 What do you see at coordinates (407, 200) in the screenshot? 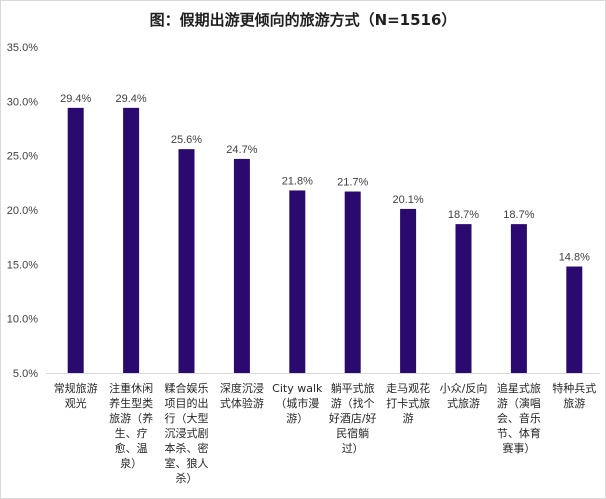
I see `data-label: 20.1%` at bounding box center [407, 200].